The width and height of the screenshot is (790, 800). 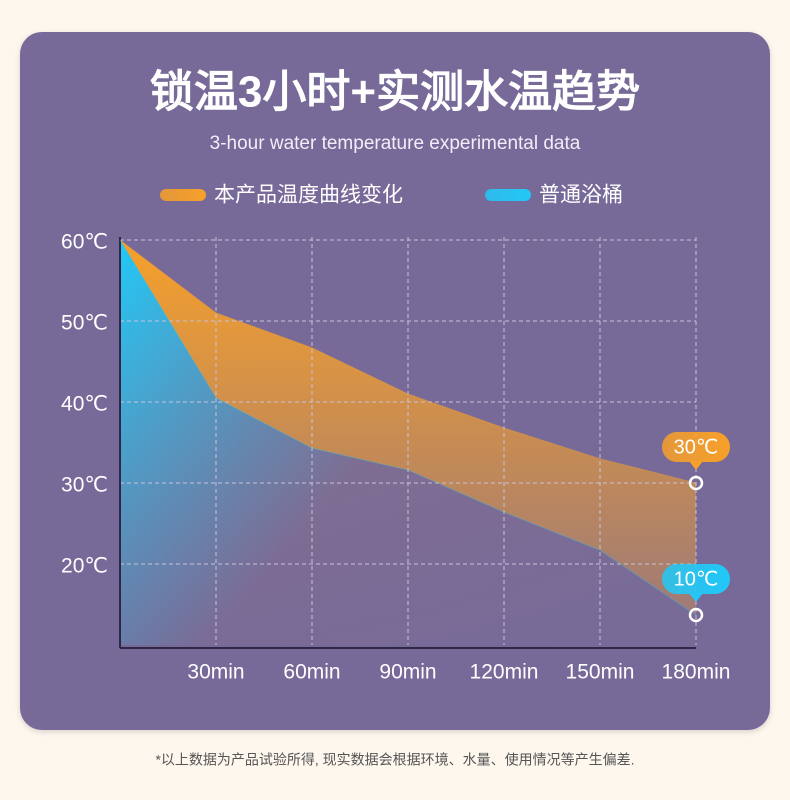 What do you see at coordinates (215, 672) in the screenshot?
I see `x-tick-label: 30min` at bounding box center [215, 672].